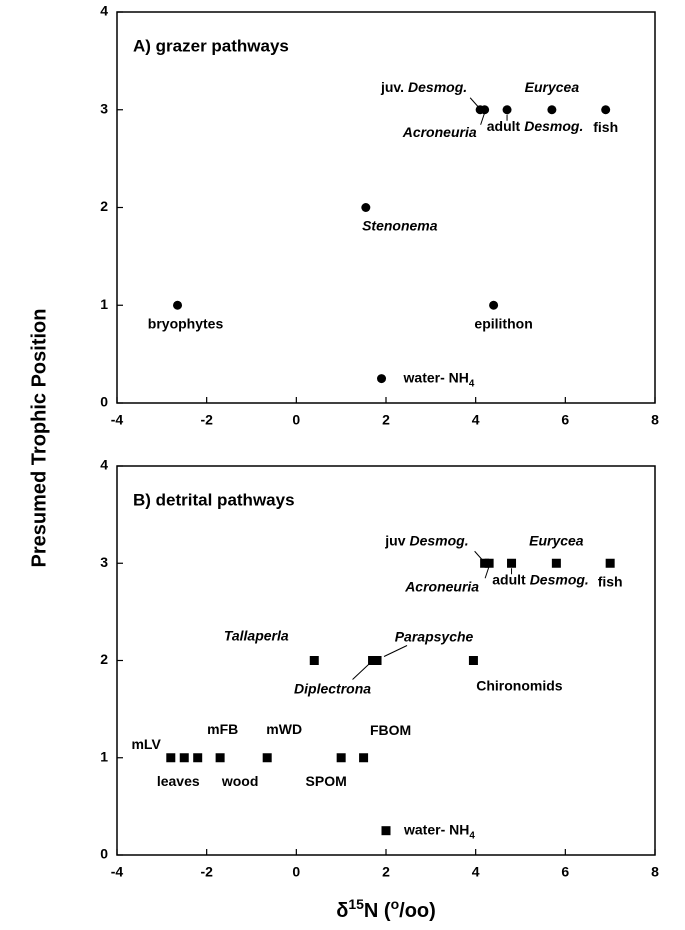  I want to click on label-part: mLV, so click(146, 743).